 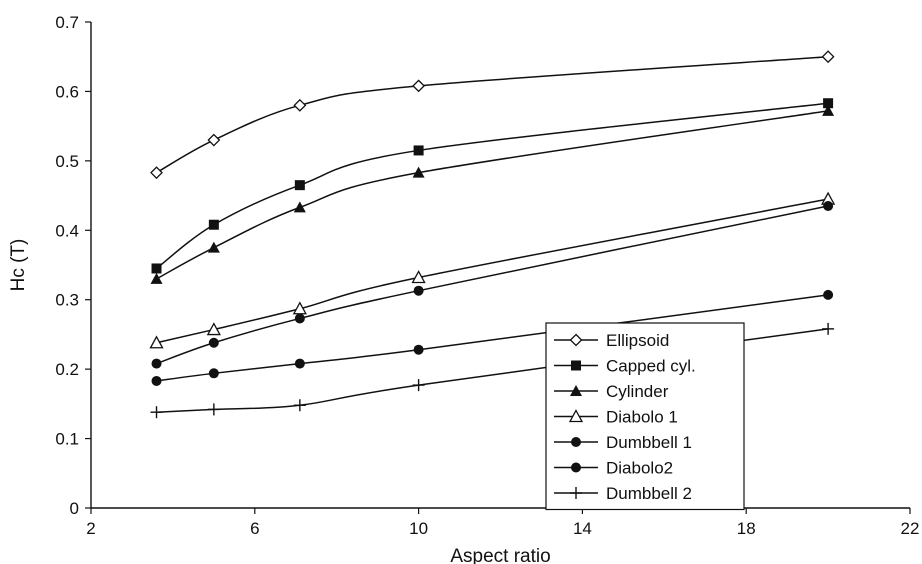 What do you see at coordinates (576, 340) in the screenshot?
I see `legend-marker-ellipsoid` at bounding box center [576, 340].